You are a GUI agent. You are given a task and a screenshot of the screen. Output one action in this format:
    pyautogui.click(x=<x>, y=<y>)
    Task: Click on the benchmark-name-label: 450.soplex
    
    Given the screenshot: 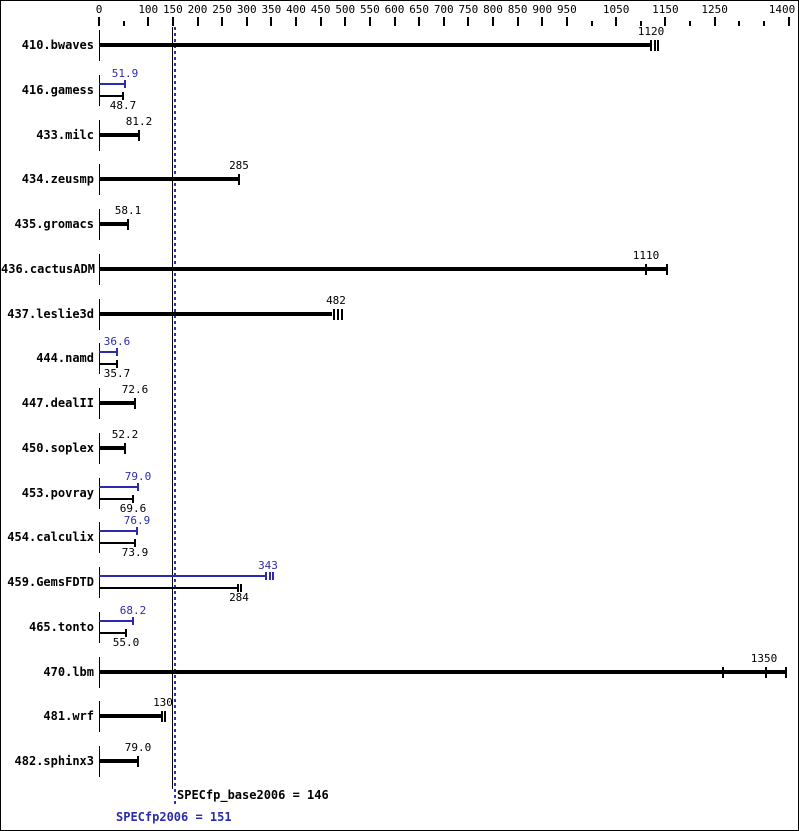 What is the action you would take?
    pyautogui.click(x=57, y=447)
    